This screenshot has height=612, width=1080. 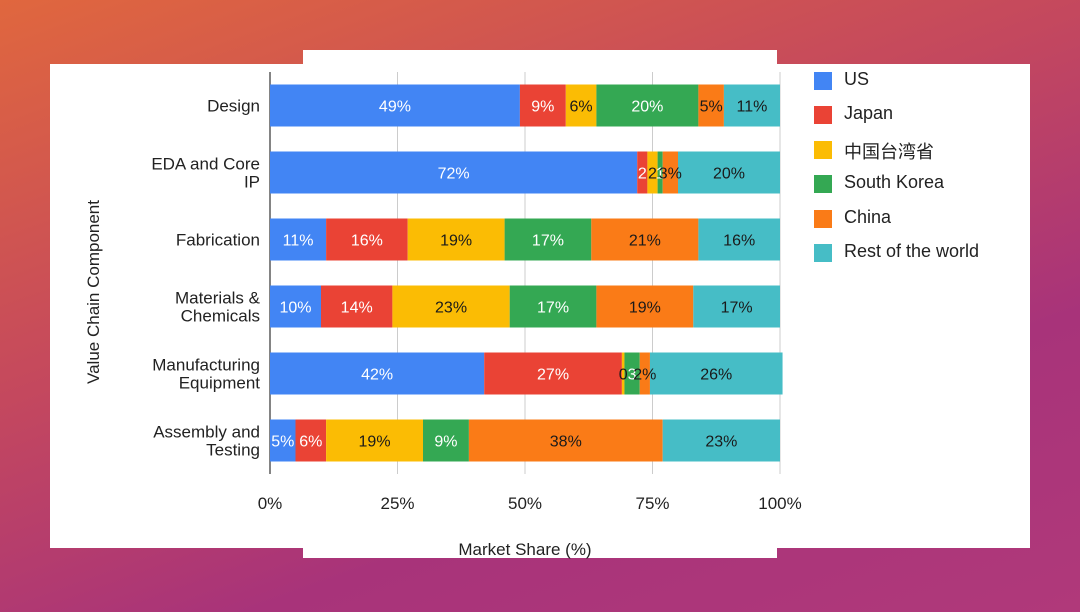 I want to click on legend-label: 中国台湾省, so click(x=889, y=151).